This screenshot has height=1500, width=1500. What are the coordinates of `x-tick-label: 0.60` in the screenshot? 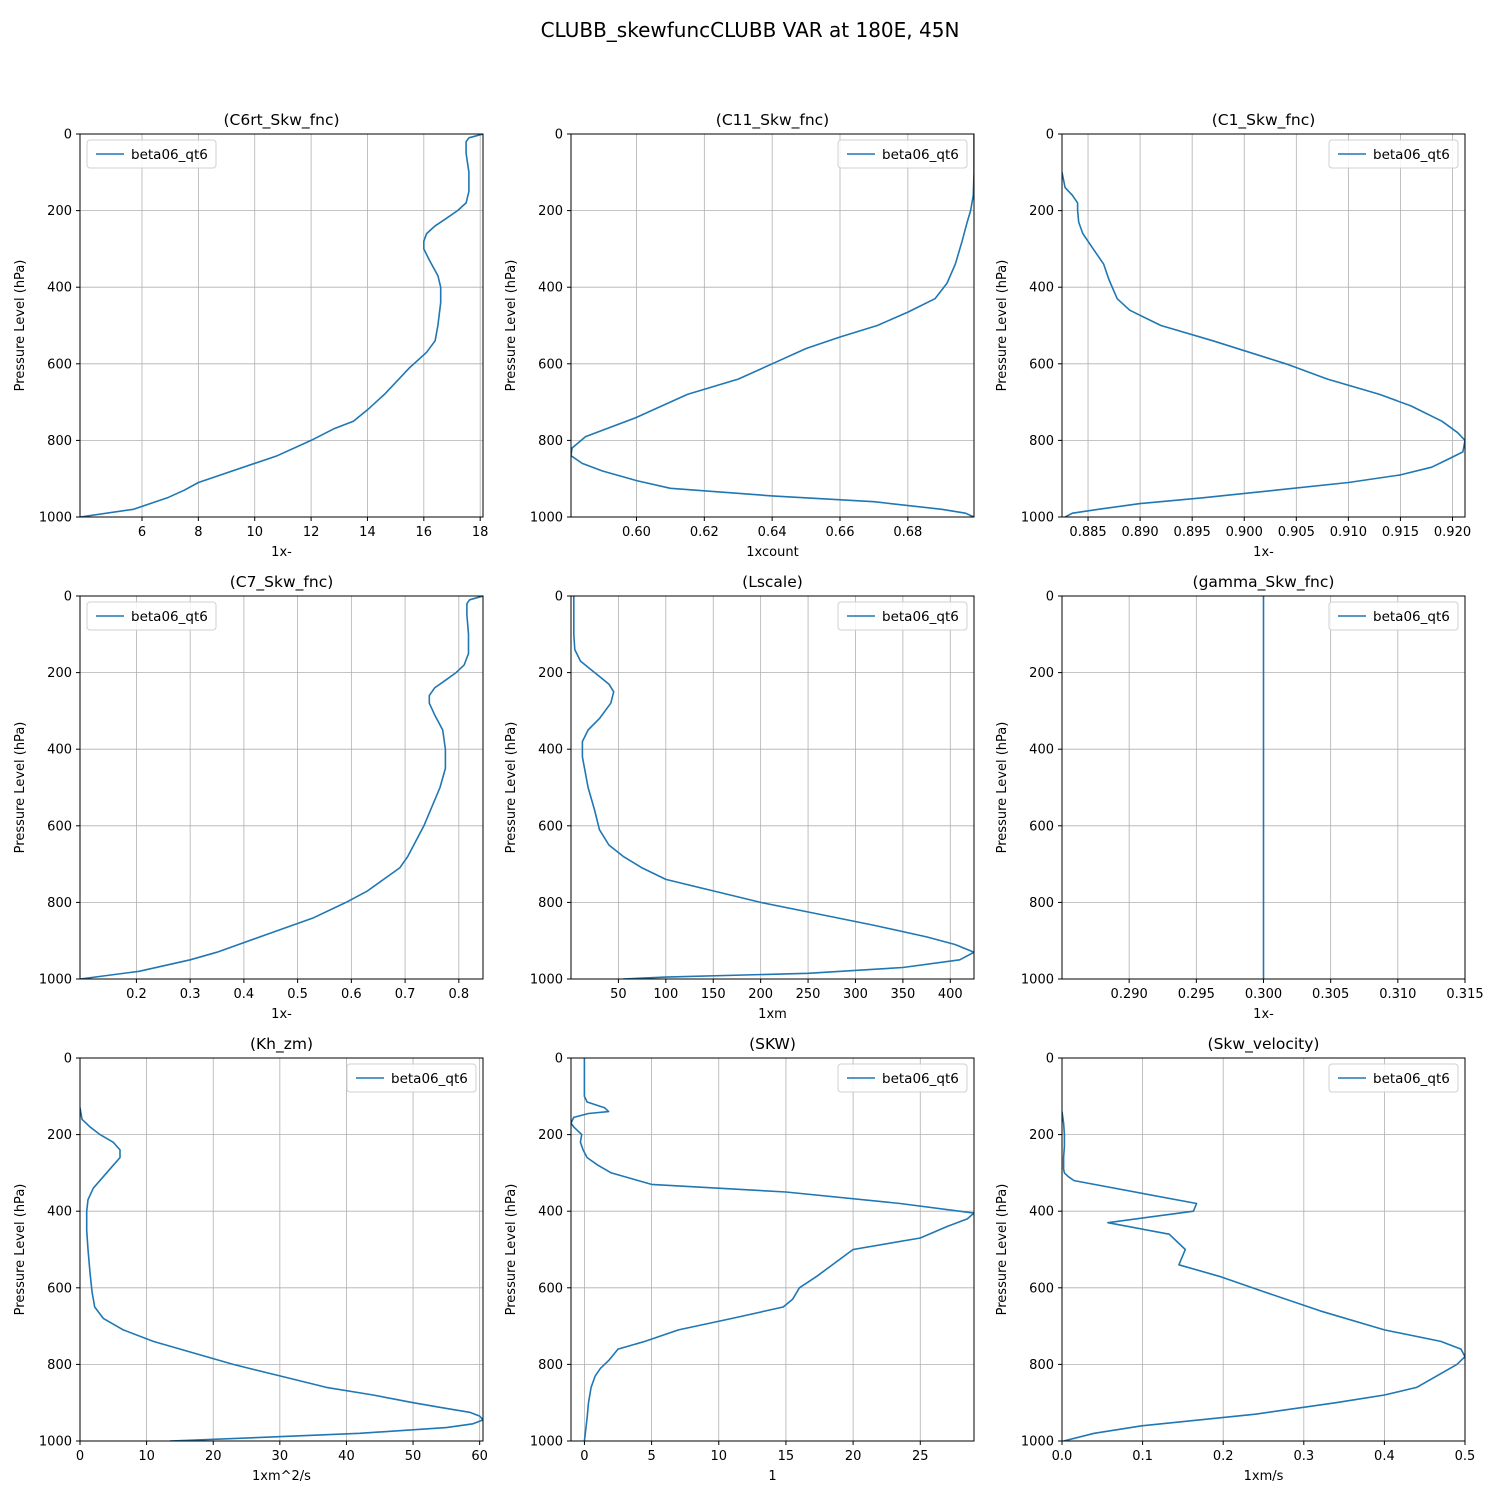 It's located at (636, 532).